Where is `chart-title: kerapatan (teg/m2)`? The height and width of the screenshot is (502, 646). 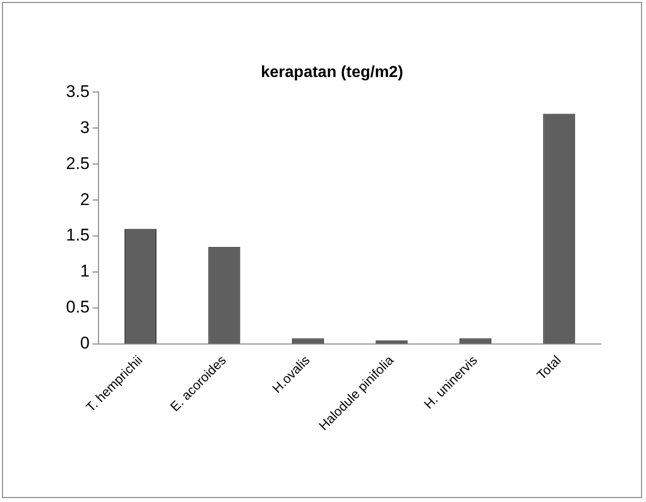
chart-title: kerapatan (teg/m2) is located at coordinates (332, 73).